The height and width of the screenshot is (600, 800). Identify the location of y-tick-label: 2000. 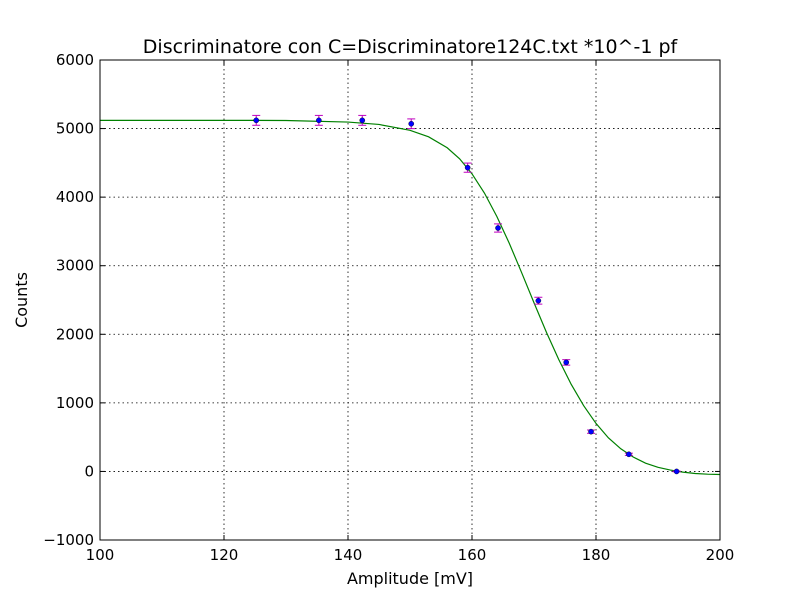
(75, 334).